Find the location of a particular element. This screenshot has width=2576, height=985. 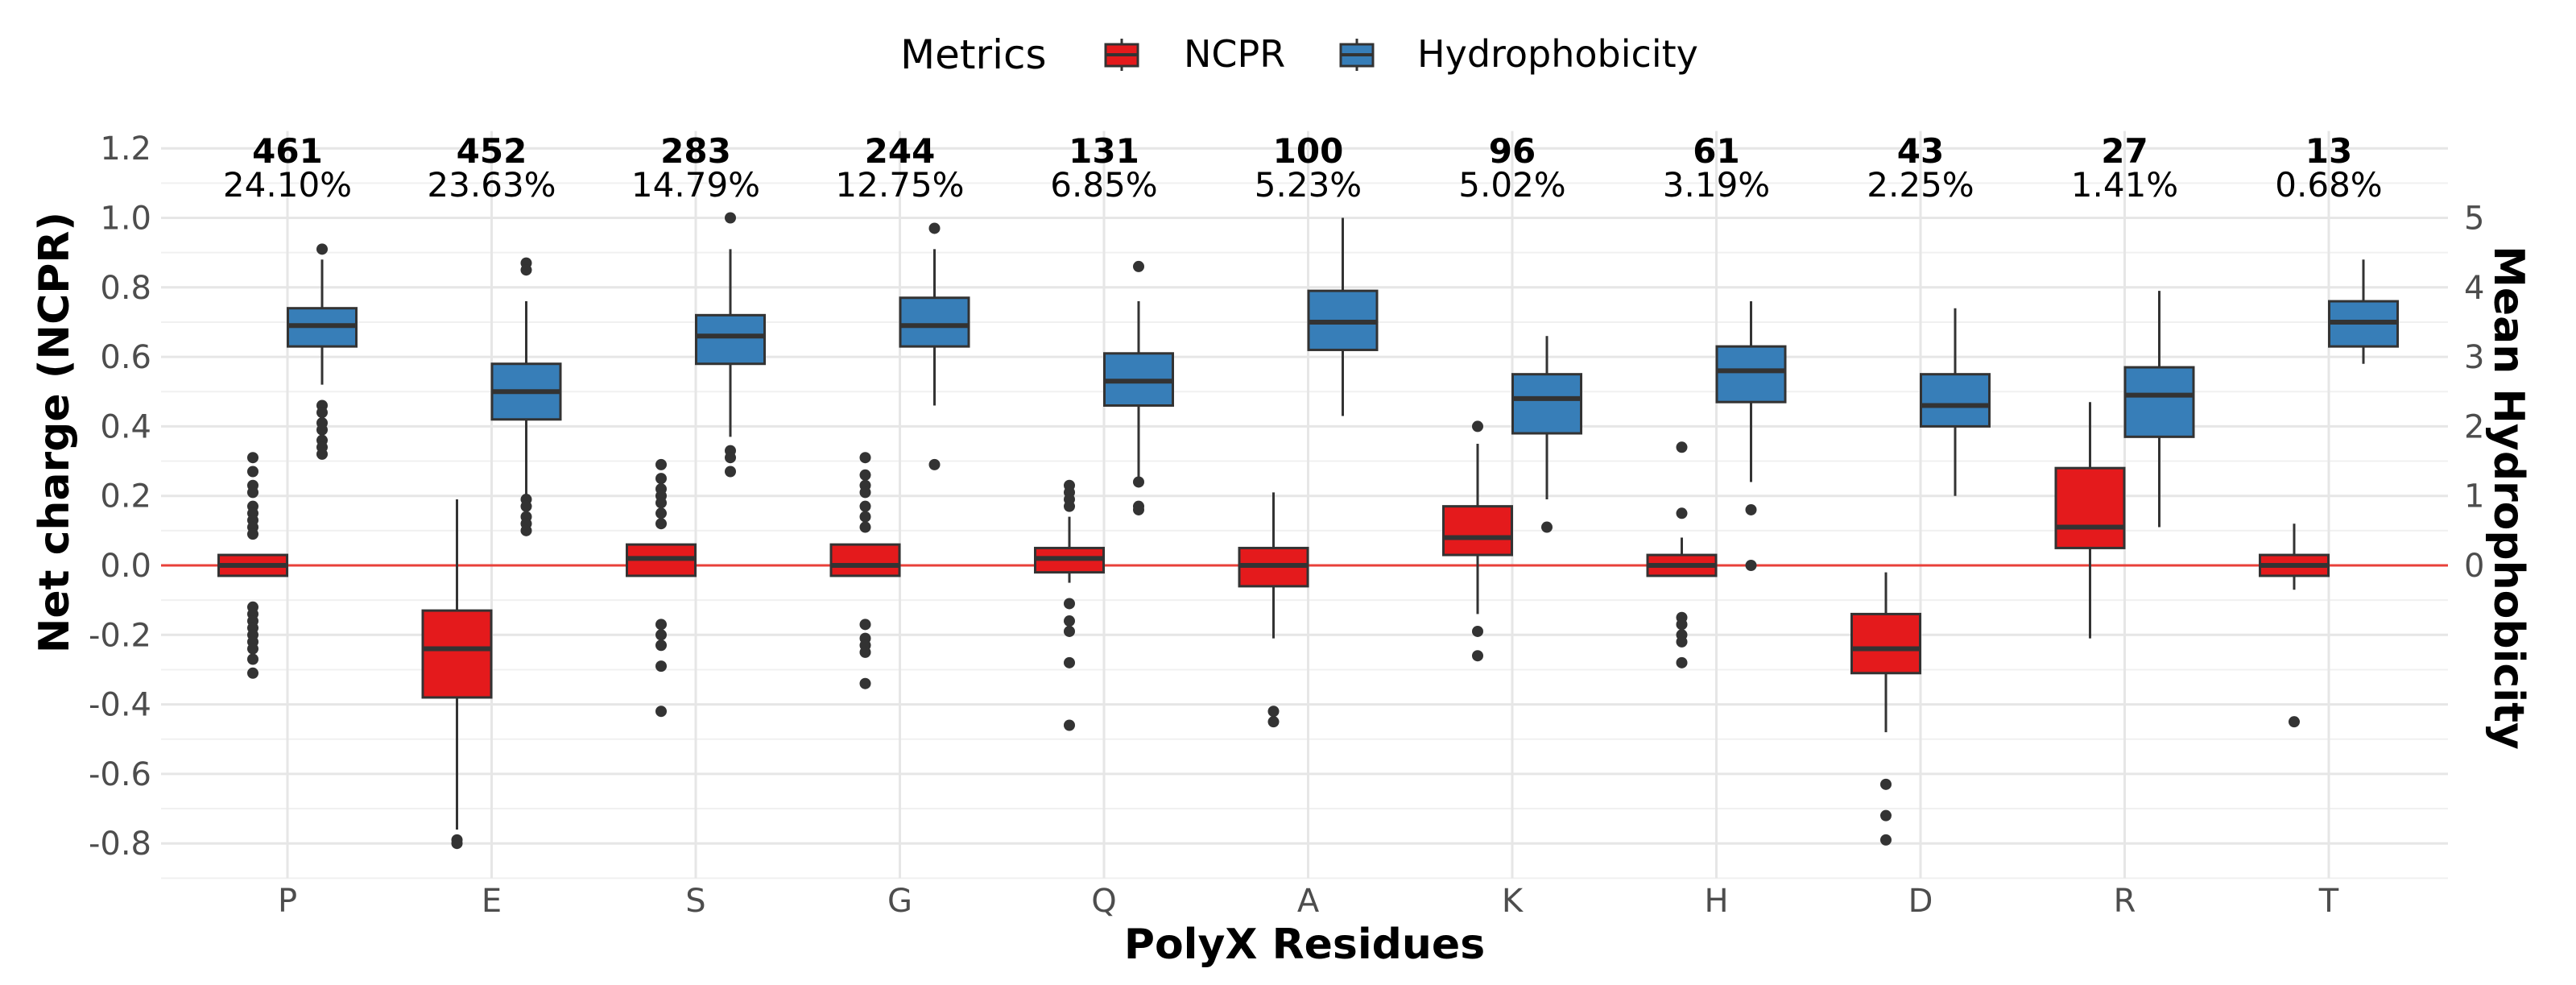

left-tick-label: 0.2 is located at coordinates (125, 496).